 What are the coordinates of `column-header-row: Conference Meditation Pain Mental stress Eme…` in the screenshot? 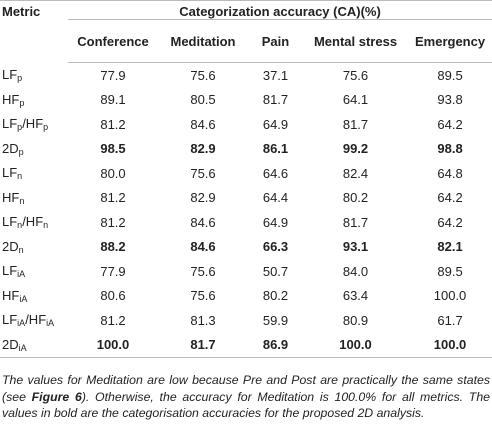 It's located at (246, 41).